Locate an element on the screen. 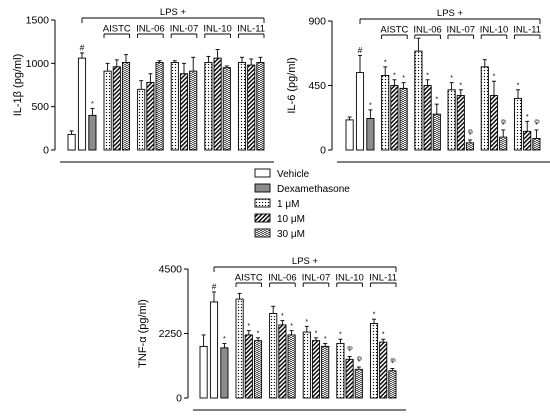 The height and width of the screenshot is (417, 550). legend: Vehicle Dexamethasone 1 μM 10 μM 30 μM is located at coordinates (302, 204).